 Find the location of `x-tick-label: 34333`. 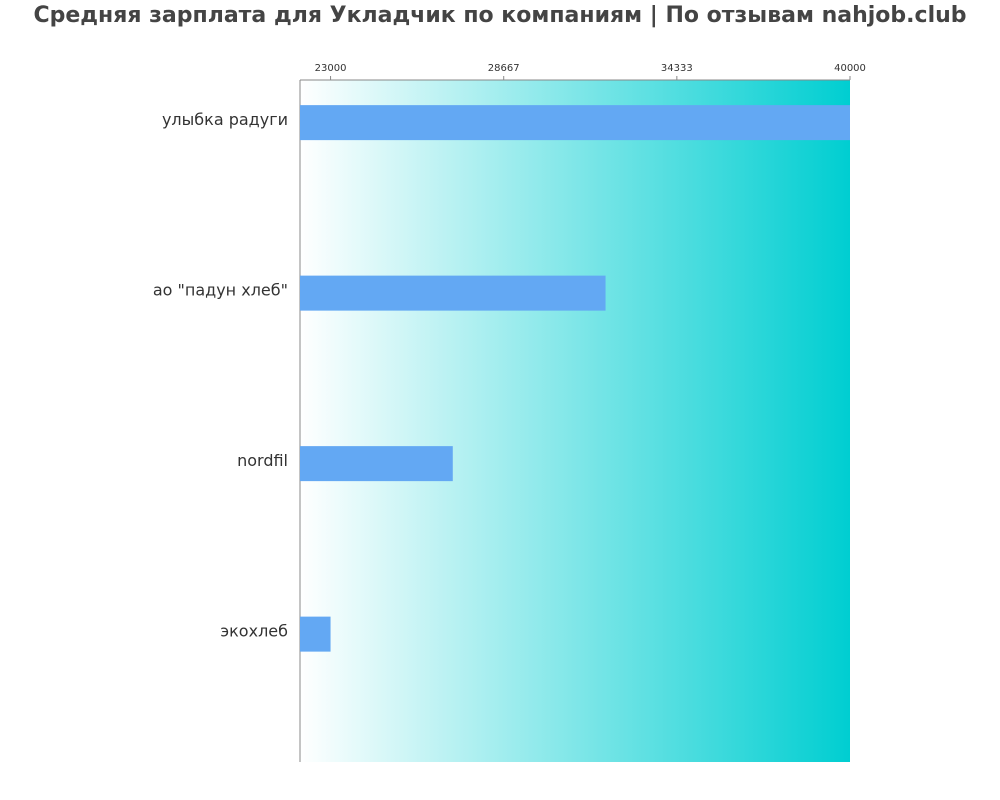

x-tick-label: 34333 is located at coordinates (677, 68).